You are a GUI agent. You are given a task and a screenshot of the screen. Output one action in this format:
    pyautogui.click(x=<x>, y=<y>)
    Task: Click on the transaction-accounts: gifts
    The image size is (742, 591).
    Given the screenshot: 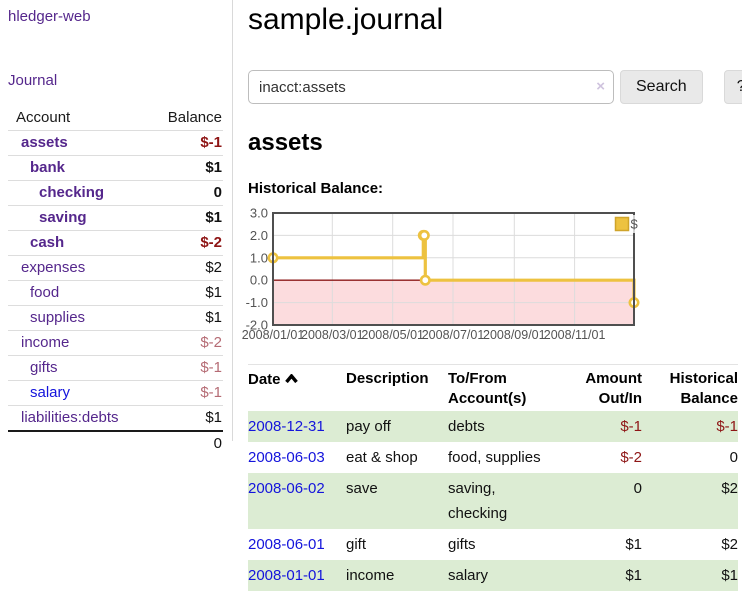 What is the action you would take?
    pyautogui.click(x=462, y=544)
    